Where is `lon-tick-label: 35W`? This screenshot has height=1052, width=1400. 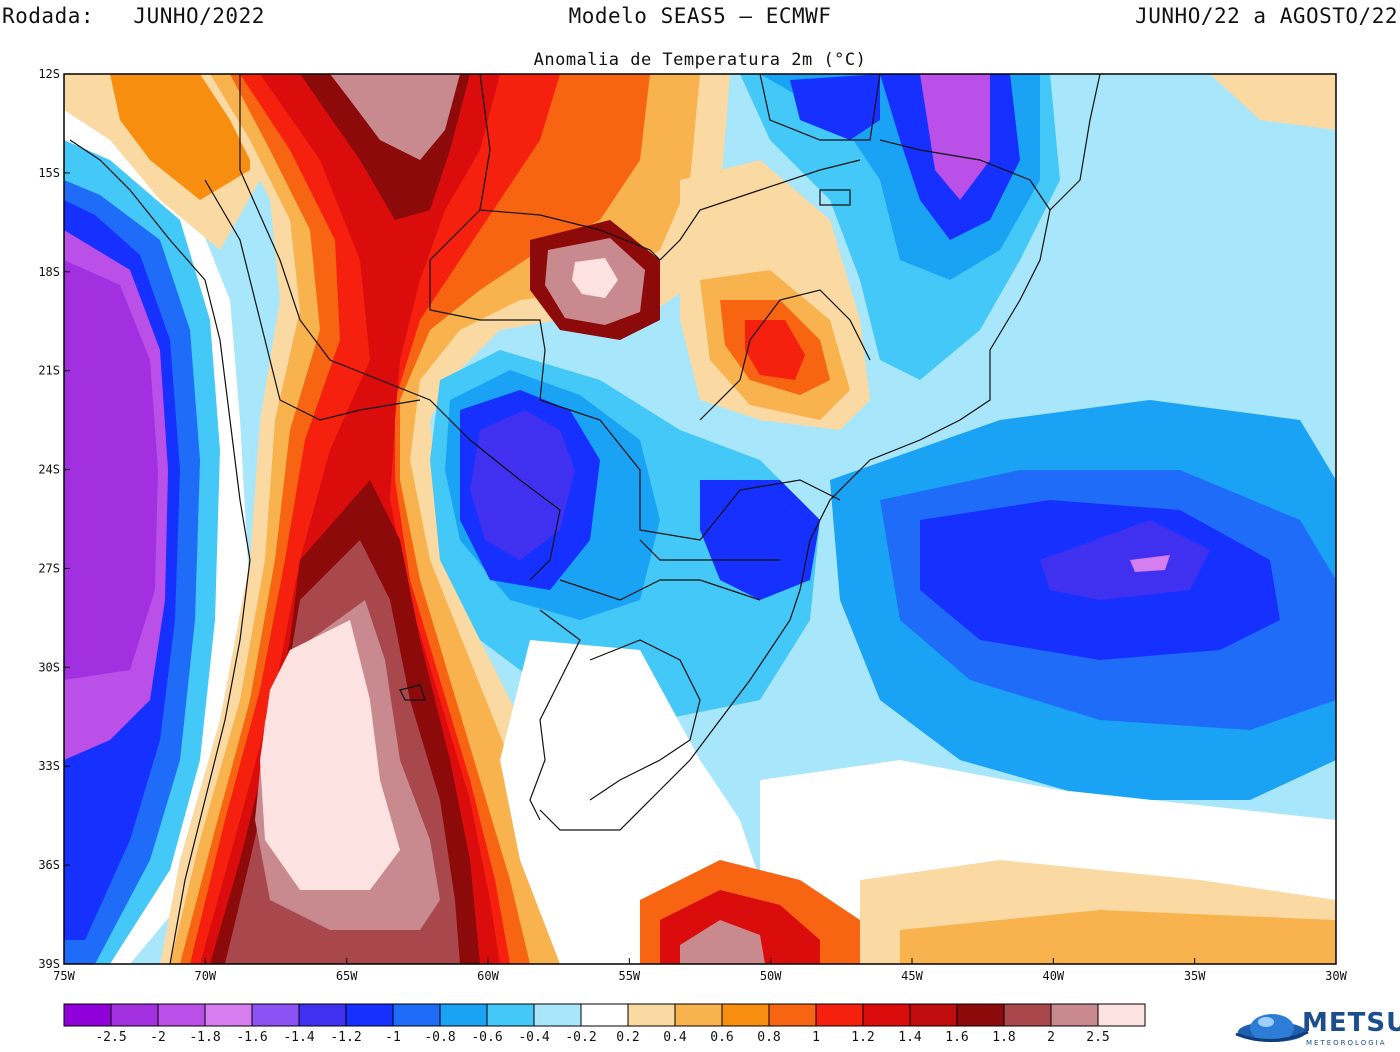 lon-tick-label: 35W is located at coordinates (1195, 976).